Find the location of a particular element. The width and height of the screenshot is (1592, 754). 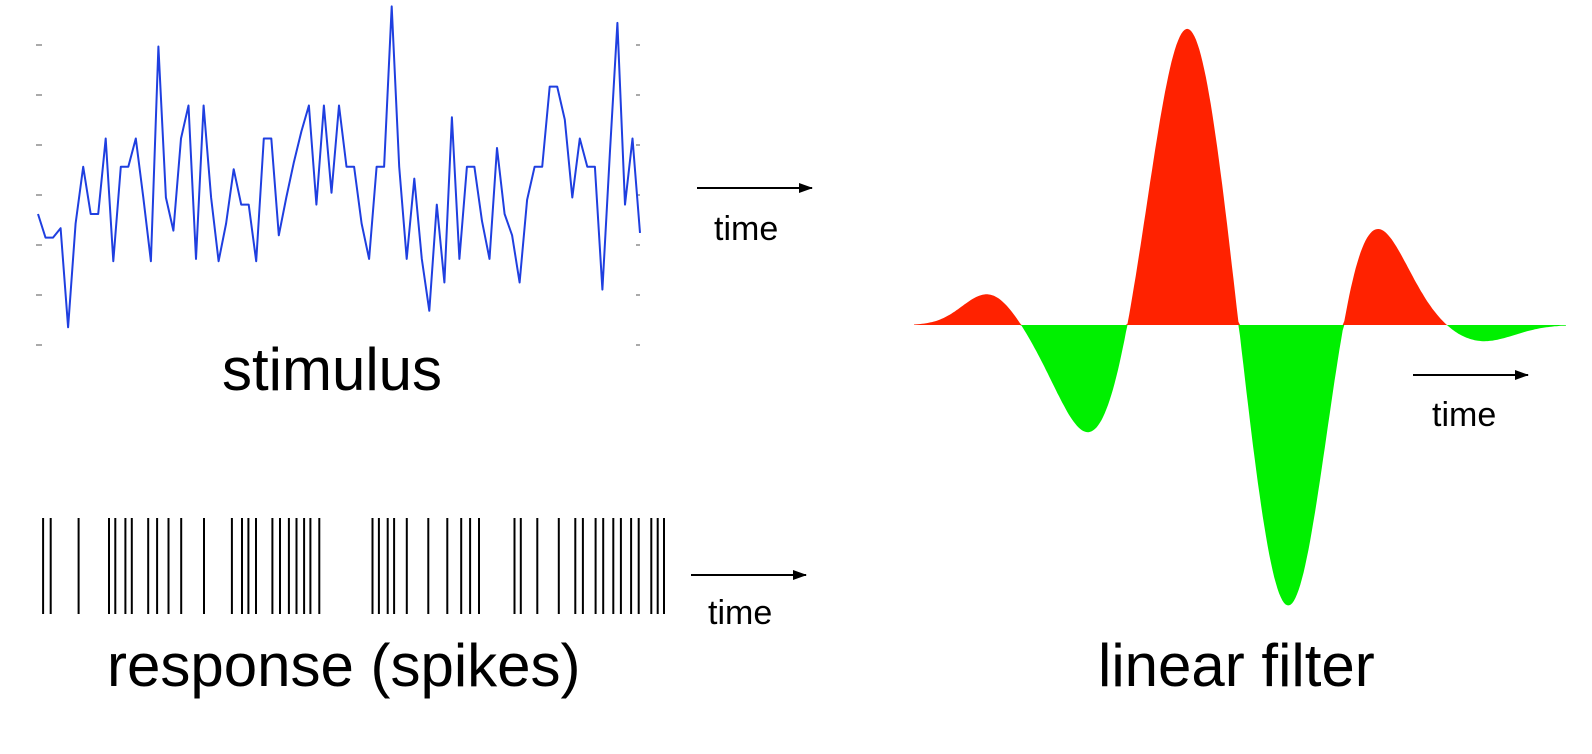

filter-time-label: time is located at coordinates (1464, 415).